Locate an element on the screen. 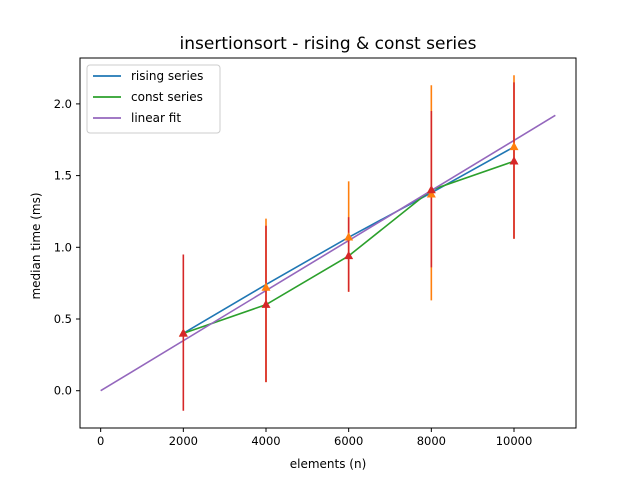  y-tick-label: 0.5 is located at coordinates (63, 319).